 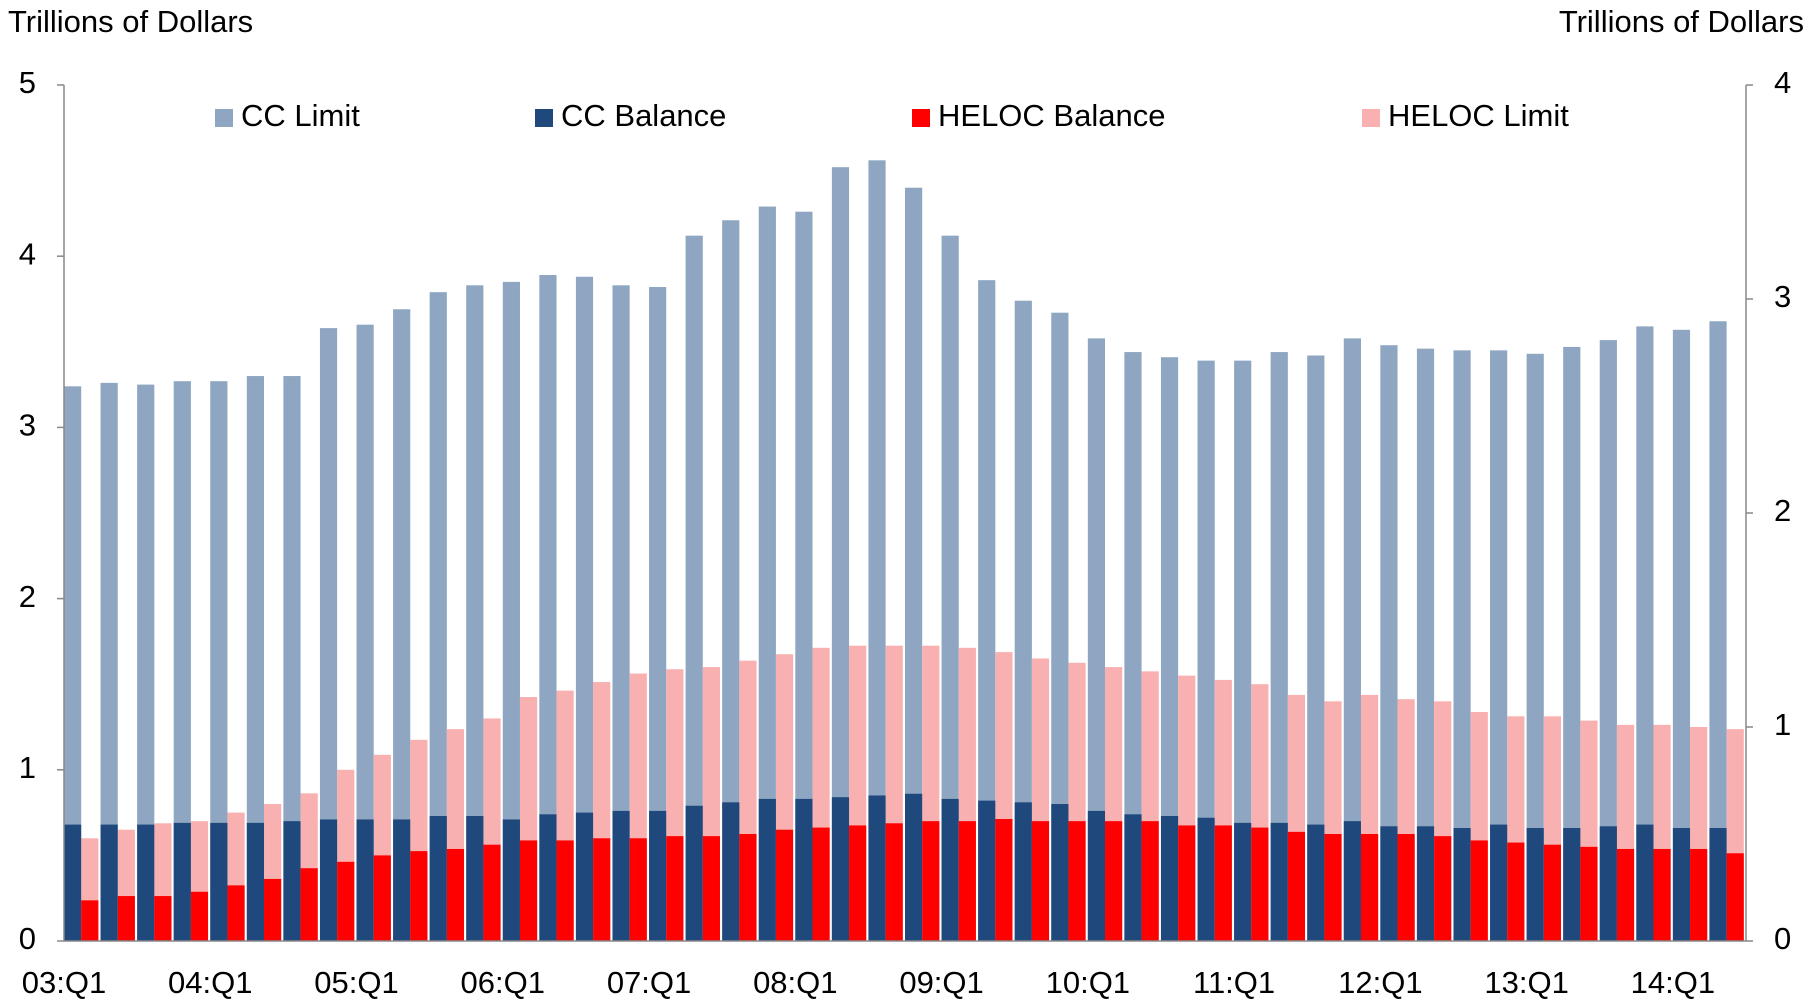 I want to click on y-tick-label: 1, so click(x=27, y=767).